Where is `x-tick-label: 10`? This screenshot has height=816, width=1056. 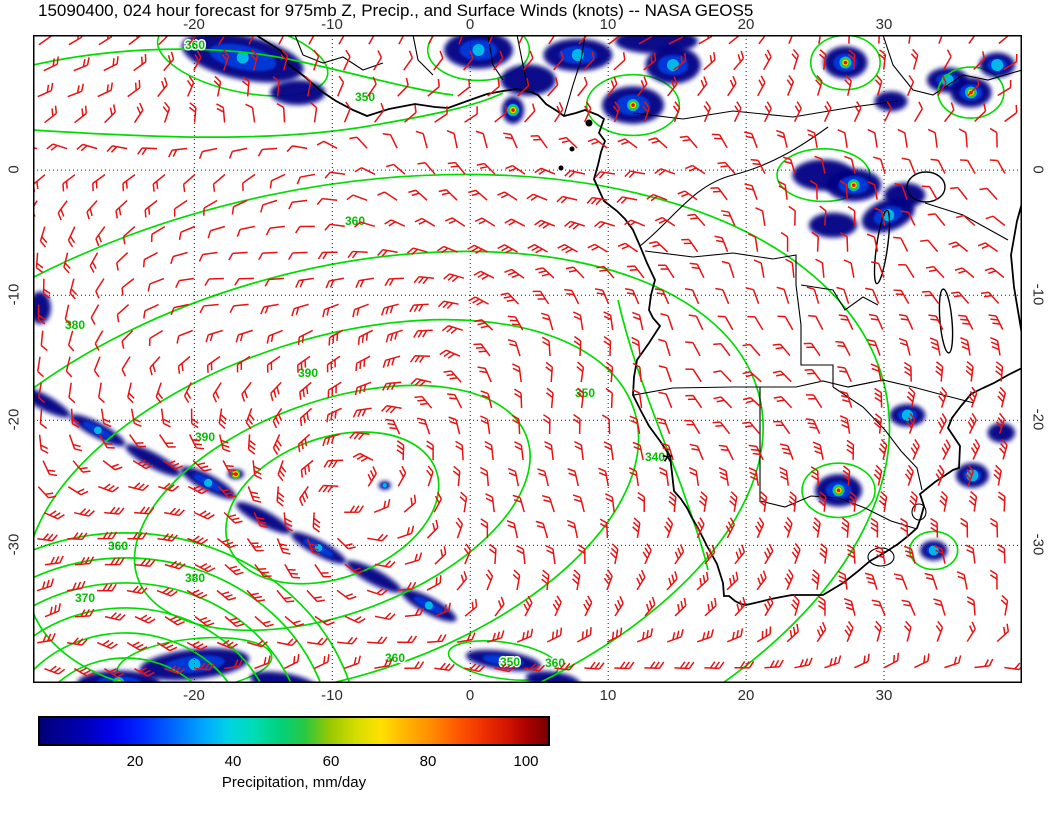 x-tick-label: 10 is located at coordinates (608, 24).